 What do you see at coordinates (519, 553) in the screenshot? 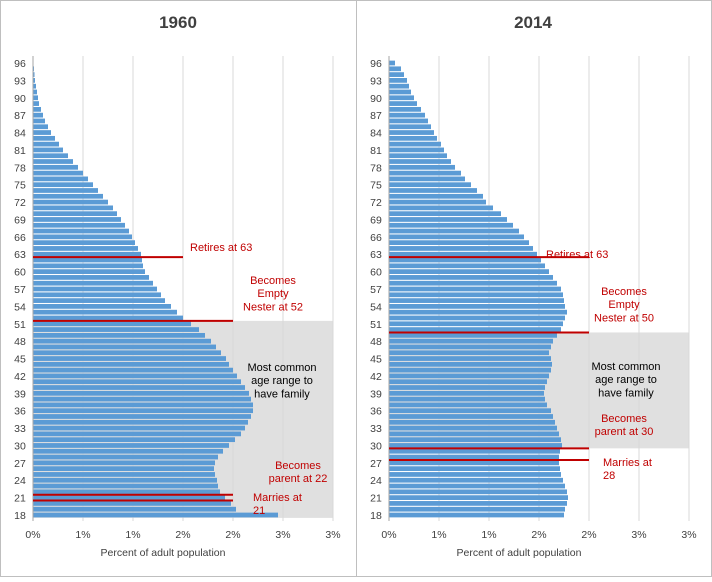
I see `x-axis-title: Percent of adult population` at bounding box center [519, 553].